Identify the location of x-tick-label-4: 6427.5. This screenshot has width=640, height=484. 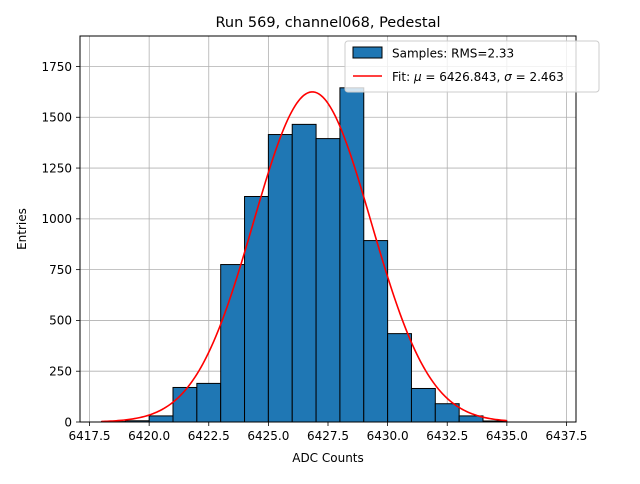
(328, 436).